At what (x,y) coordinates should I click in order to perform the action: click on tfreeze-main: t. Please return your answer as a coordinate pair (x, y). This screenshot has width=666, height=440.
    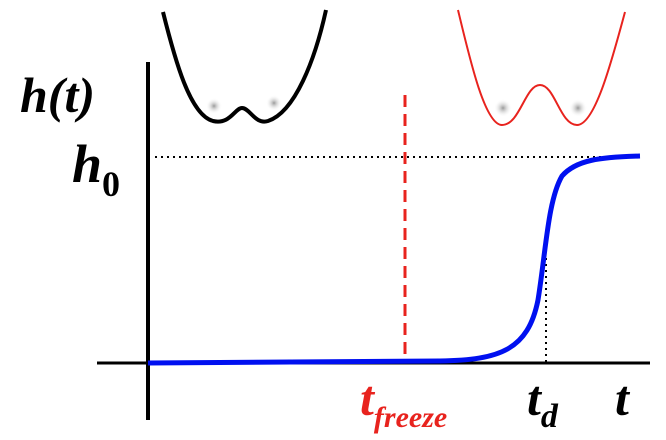
    Looking at the image, I should click on (368, 398).